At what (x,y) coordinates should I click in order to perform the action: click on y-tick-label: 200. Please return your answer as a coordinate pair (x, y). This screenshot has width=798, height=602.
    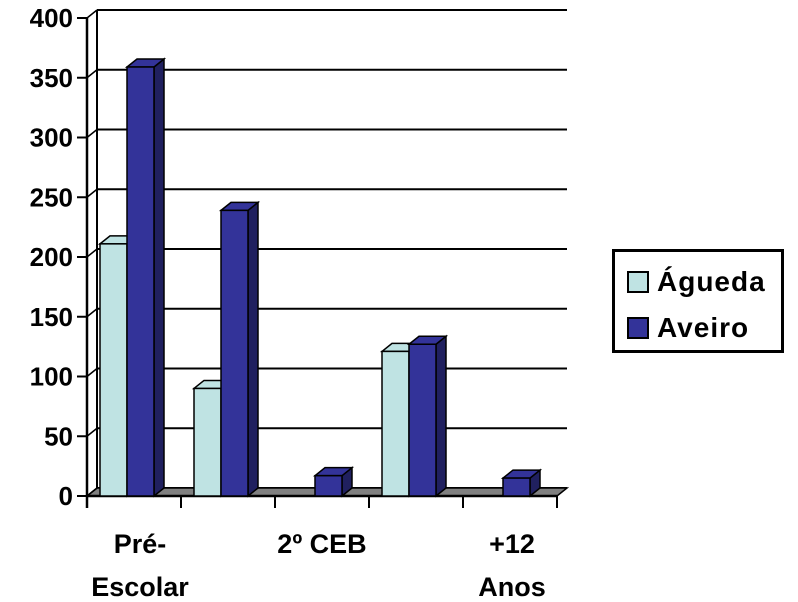
    Looking at the image, I should click on (51, 257).